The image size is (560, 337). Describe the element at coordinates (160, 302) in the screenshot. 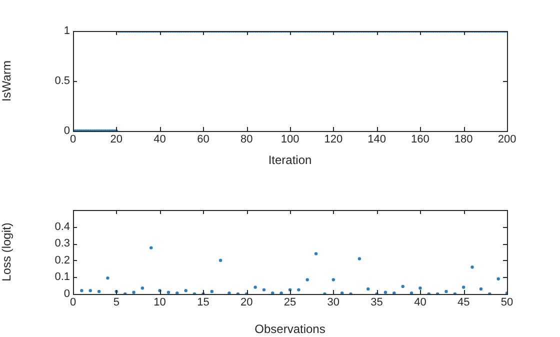

I see `x-tick-label: 10` at that location.